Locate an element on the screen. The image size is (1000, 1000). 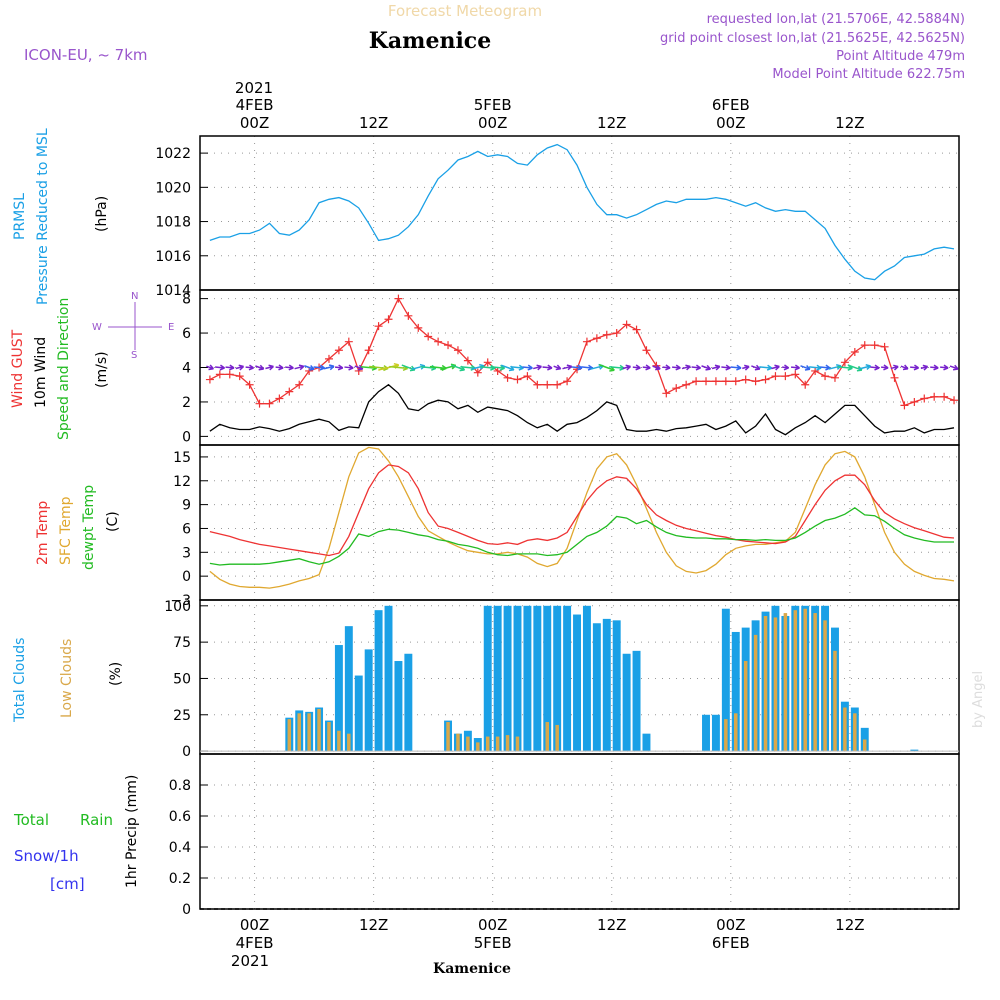
wind-unit: (m/s) is located at coordinates (102, 369).